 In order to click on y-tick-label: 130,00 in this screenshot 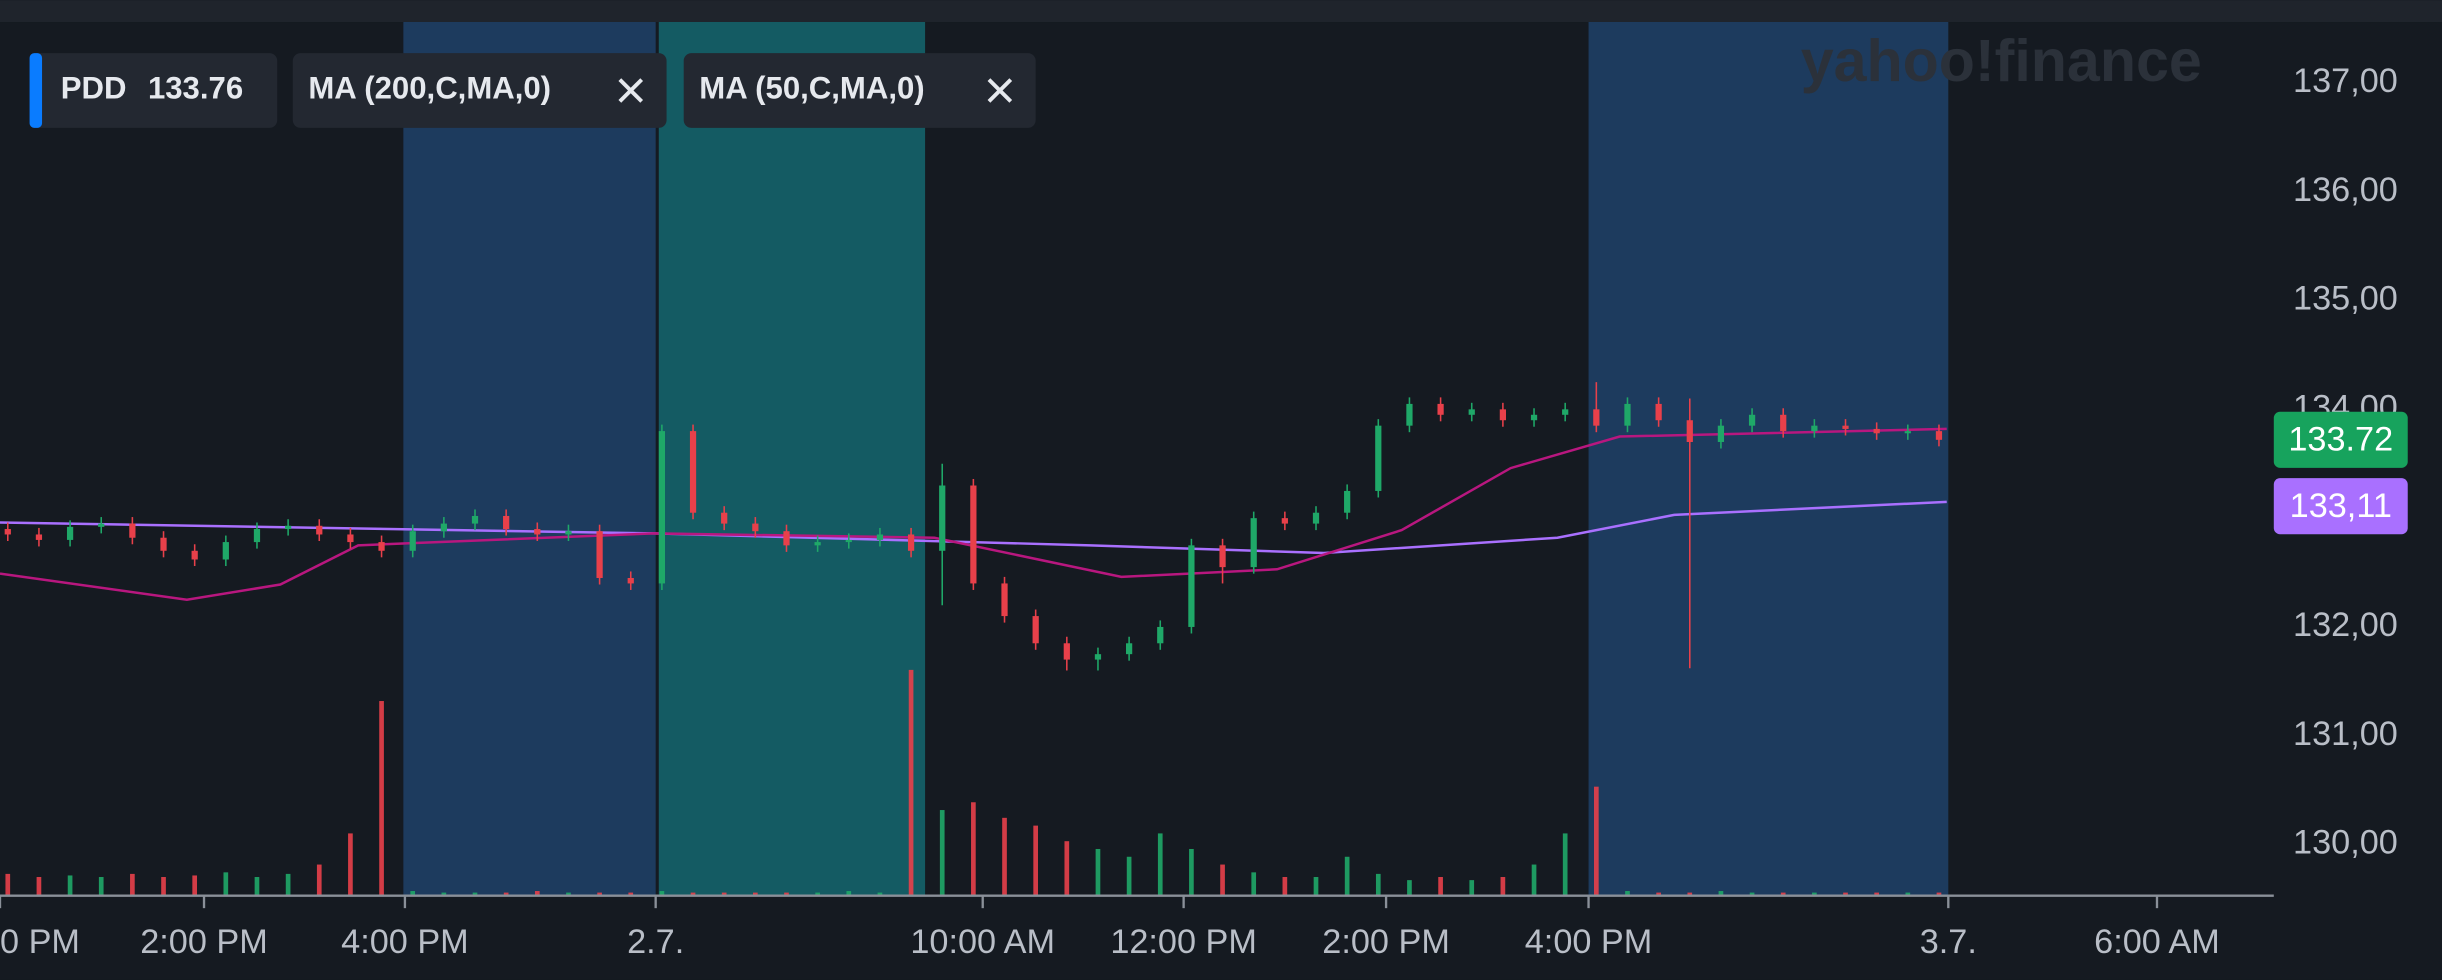, I will do `click(2345, 843)`.